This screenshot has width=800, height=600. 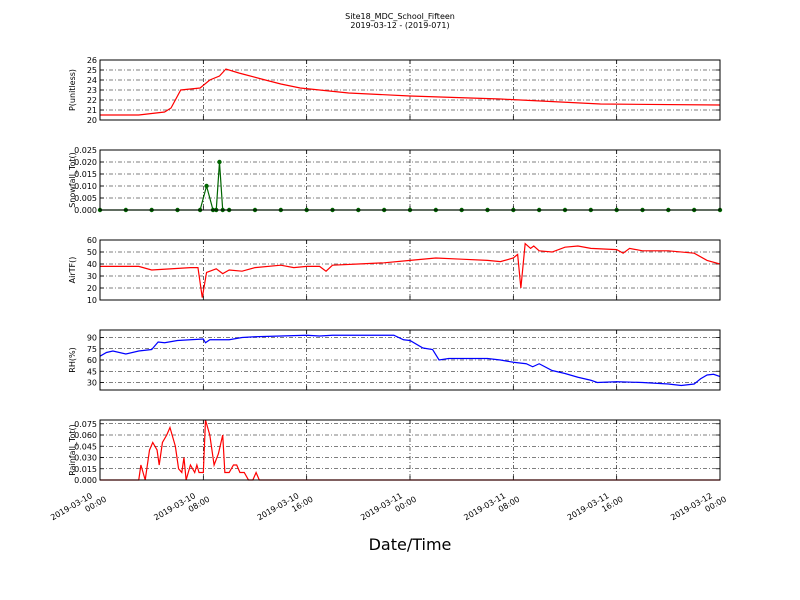 What do you see at coordinates (72, 450) in the screenshot?
I see `y-axis-label: Rainfall_Tot()` at bounding box center [72, 450].